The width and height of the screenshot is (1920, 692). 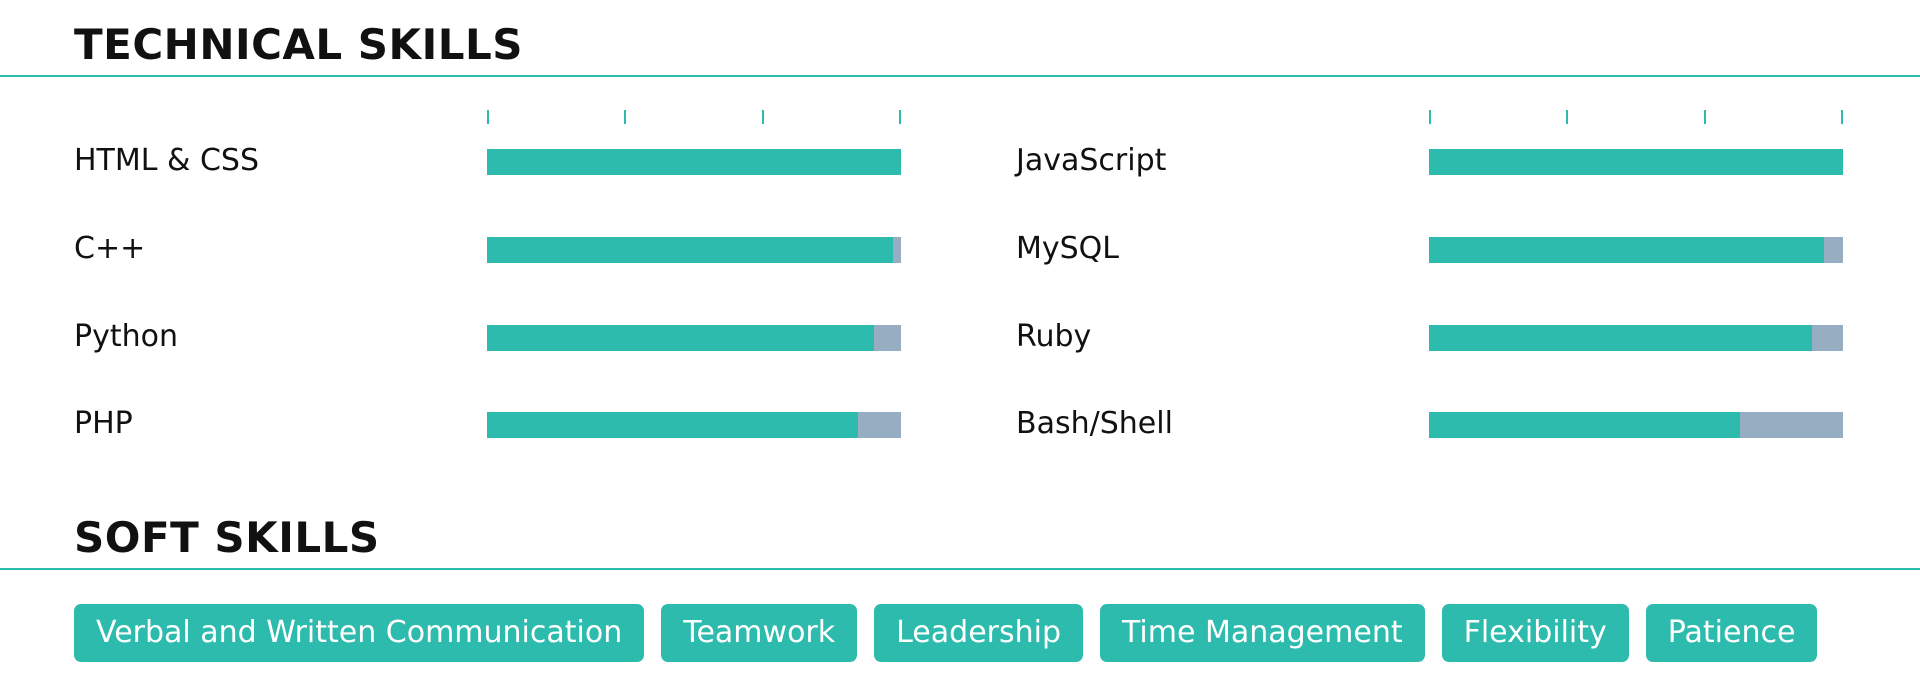 What do you see at coordinates (1262, 633) in the screenshot?
I see `soft-skill-tag: Time Management` at bounding box center [1262, 633].